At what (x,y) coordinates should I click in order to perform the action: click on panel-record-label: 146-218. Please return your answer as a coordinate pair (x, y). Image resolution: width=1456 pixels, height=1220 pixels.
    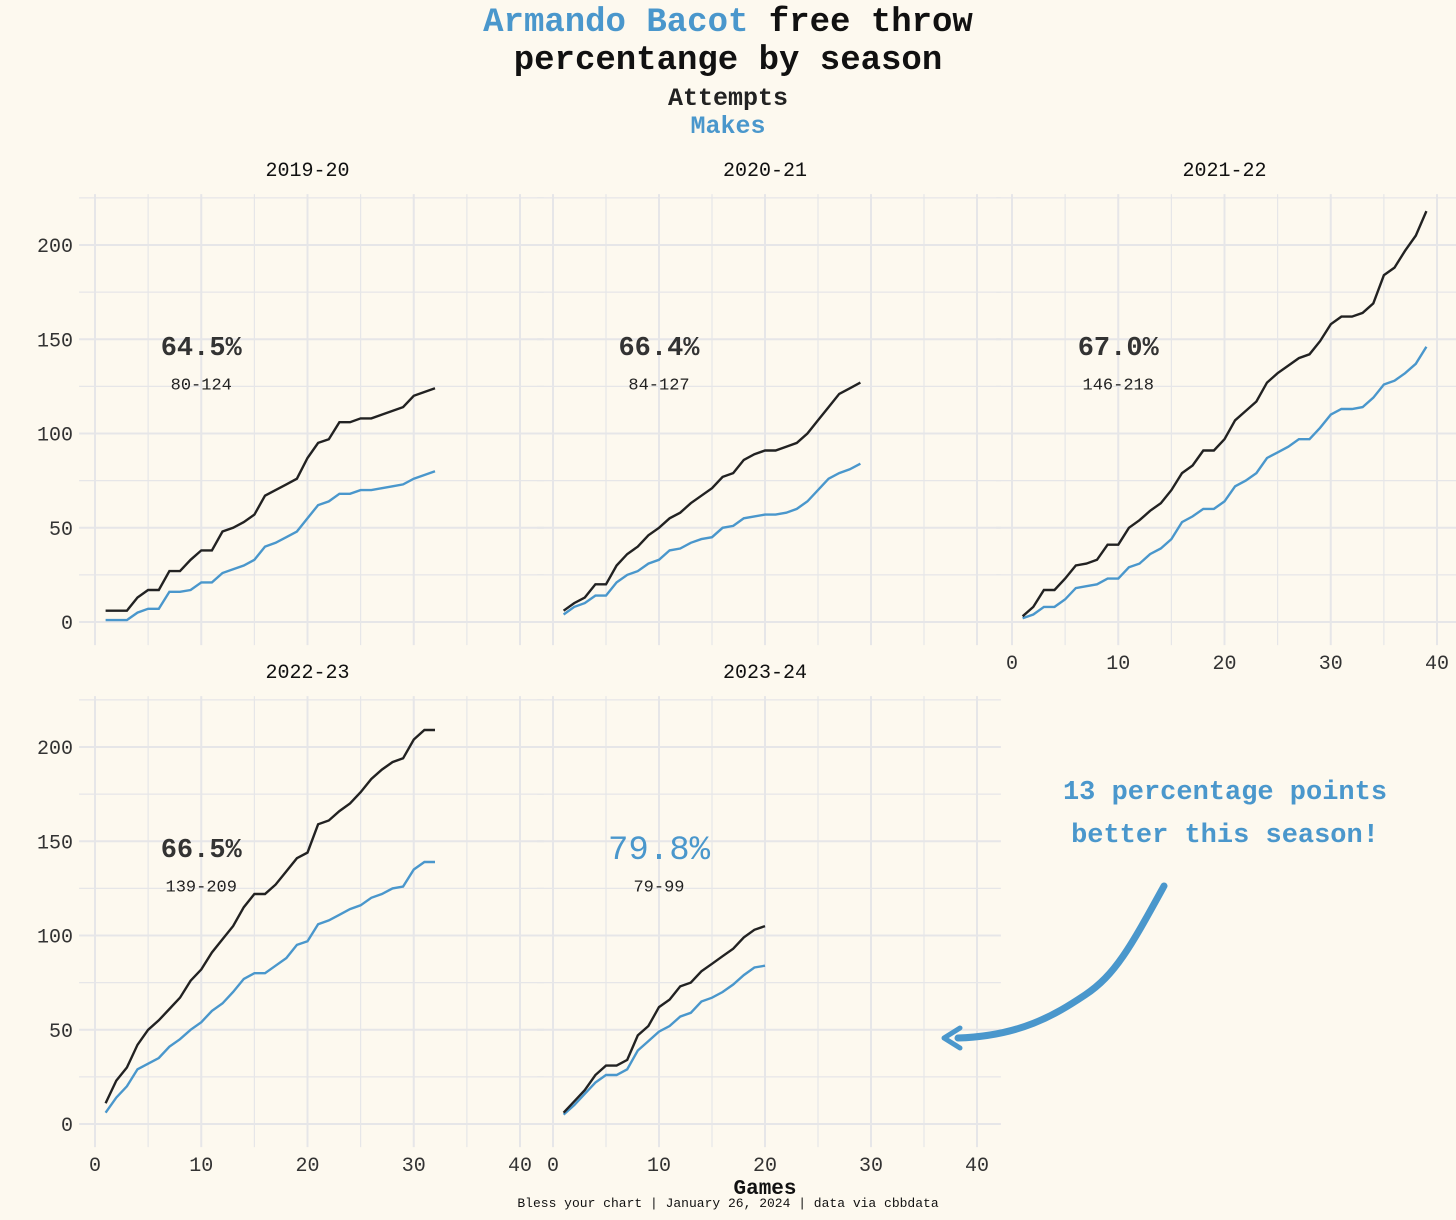
    Looking at the image, I should click on (1118, 386).